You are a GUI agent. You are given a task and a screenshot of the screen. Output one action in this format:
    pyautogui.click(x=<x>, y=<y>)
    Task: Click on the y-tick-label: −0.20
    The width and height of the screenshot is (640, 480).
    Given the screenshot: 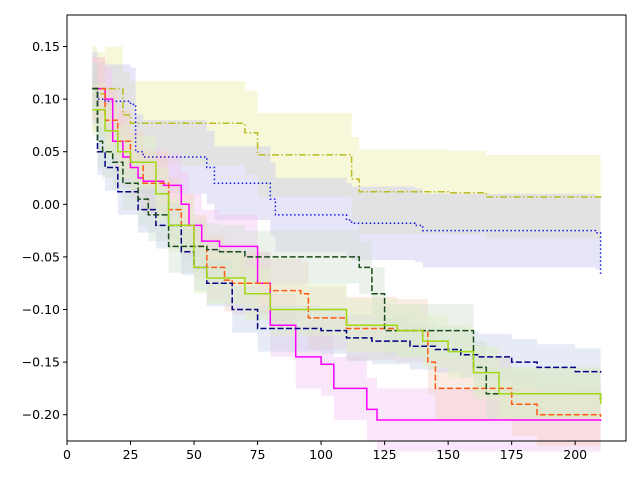 What is the action you would take?
    pyautogui.click(x=41, y=414)
    